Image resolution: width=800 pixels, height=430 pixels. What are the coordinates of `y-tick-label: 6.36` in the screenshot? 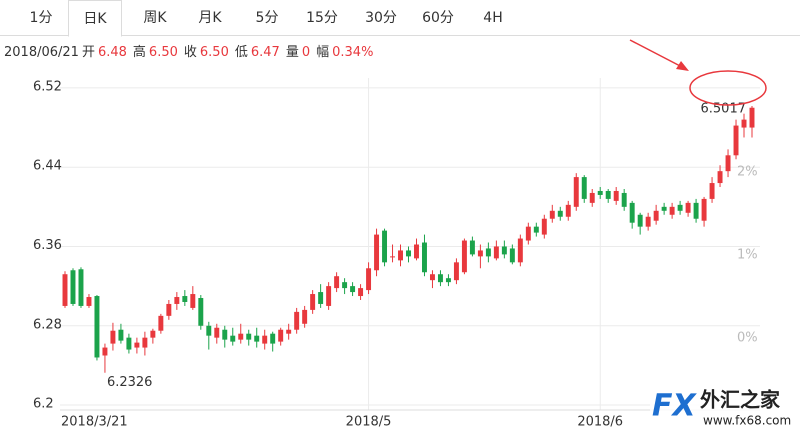 It's located at (47, 245).